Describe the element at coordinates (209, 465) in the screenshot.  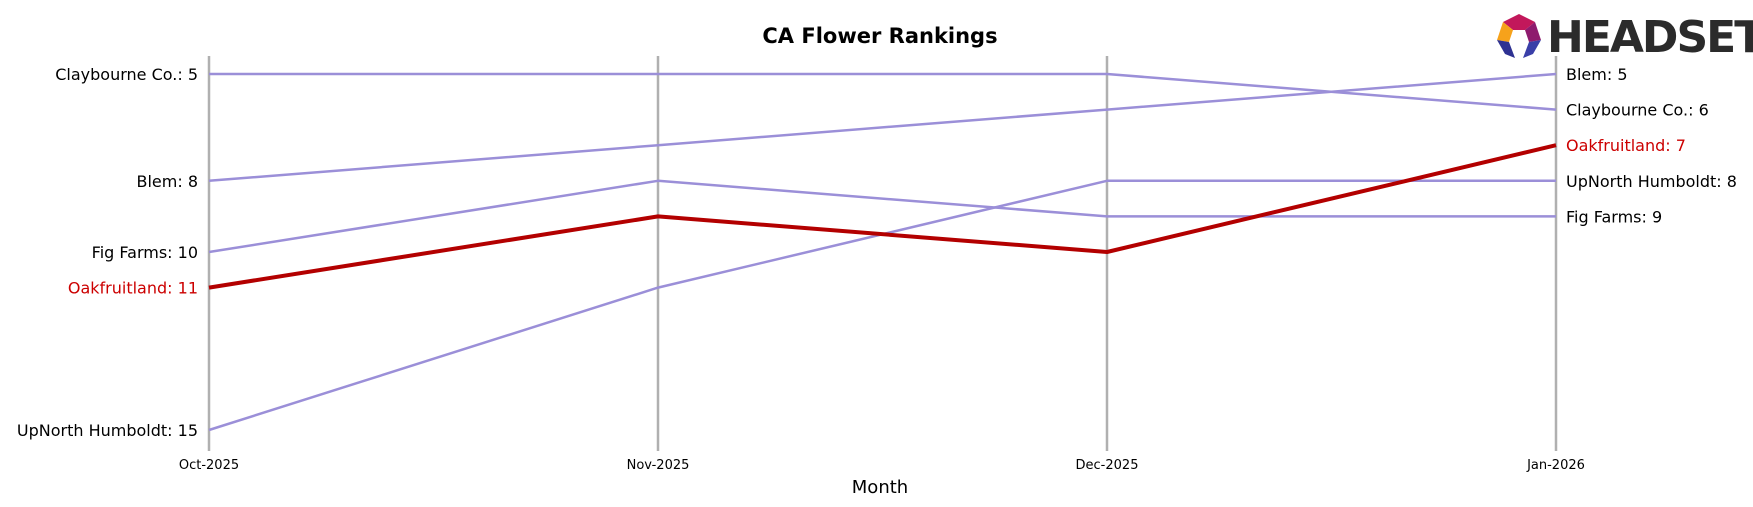
I see `x-tick-label: Oct-2025` at that location.